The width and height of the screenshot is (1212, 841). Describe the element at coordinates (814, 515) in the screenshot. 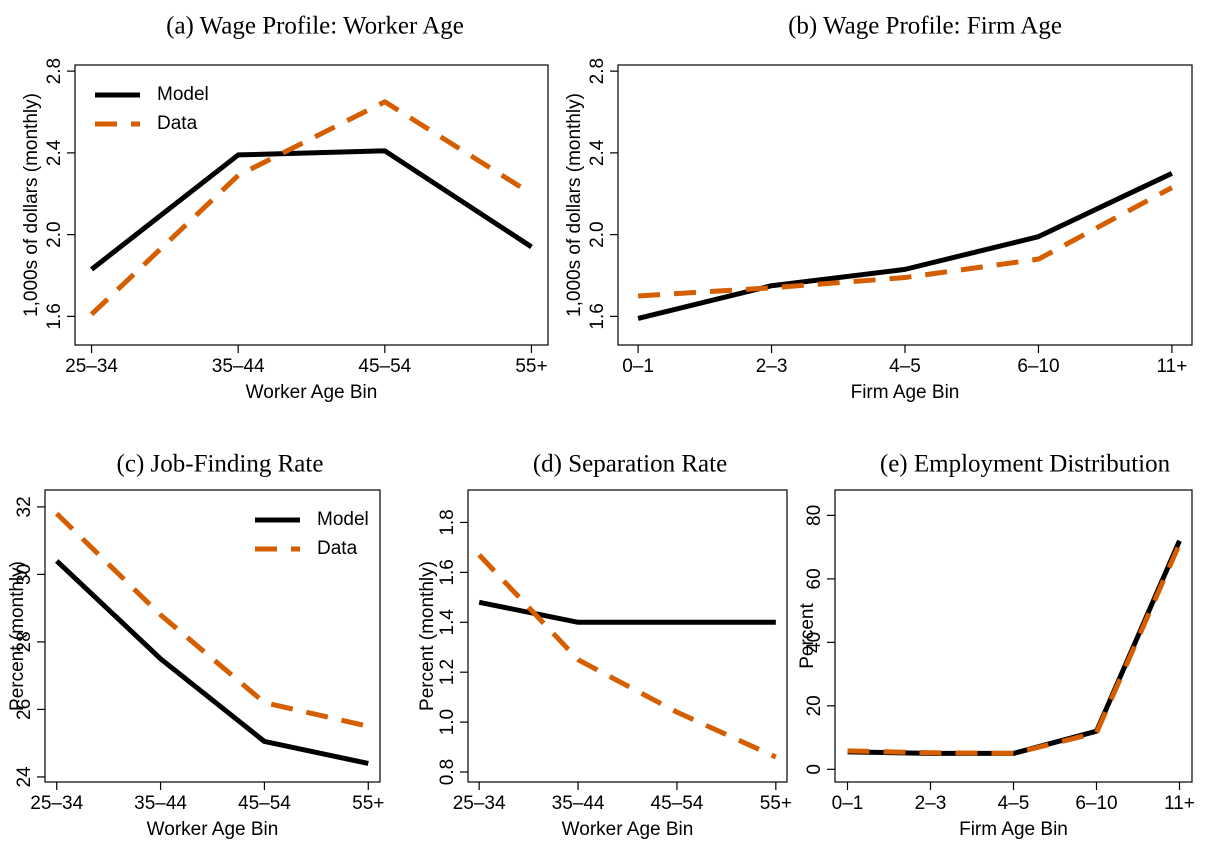

I see `y-tick-label: 80` at that location.